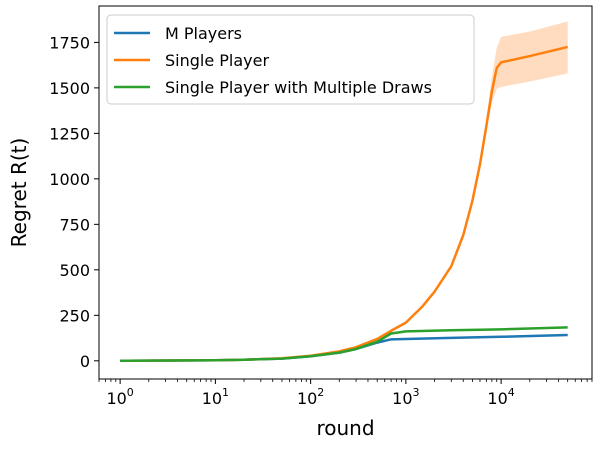  What do you see at coordinates (74, 270) in the screenshot?
I see `y-tick-label: 500` at bounding box center [74, 270].